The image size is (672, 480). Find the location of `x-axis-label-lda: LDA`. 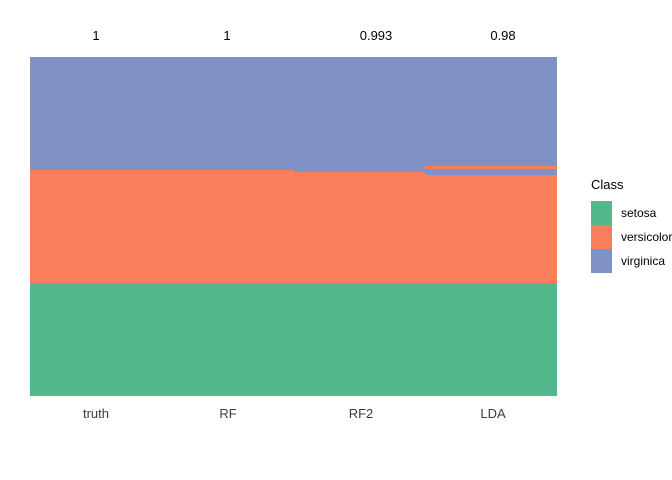

x-axis-label-lda: LDA is located at coordinates (493, 413).